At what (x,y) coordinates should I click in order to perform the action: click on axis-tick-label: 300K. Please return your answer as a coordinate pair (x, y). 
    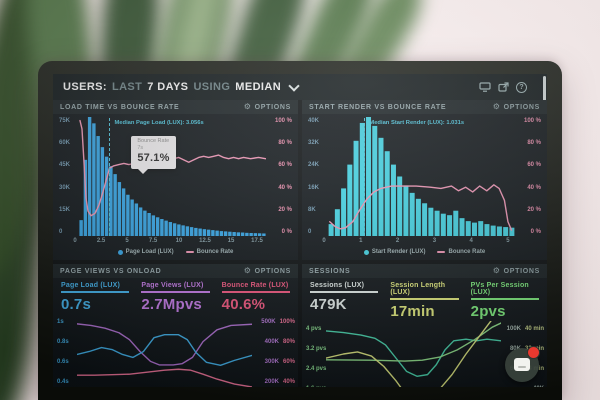
    Looking at the image, I should click on (271, 362).